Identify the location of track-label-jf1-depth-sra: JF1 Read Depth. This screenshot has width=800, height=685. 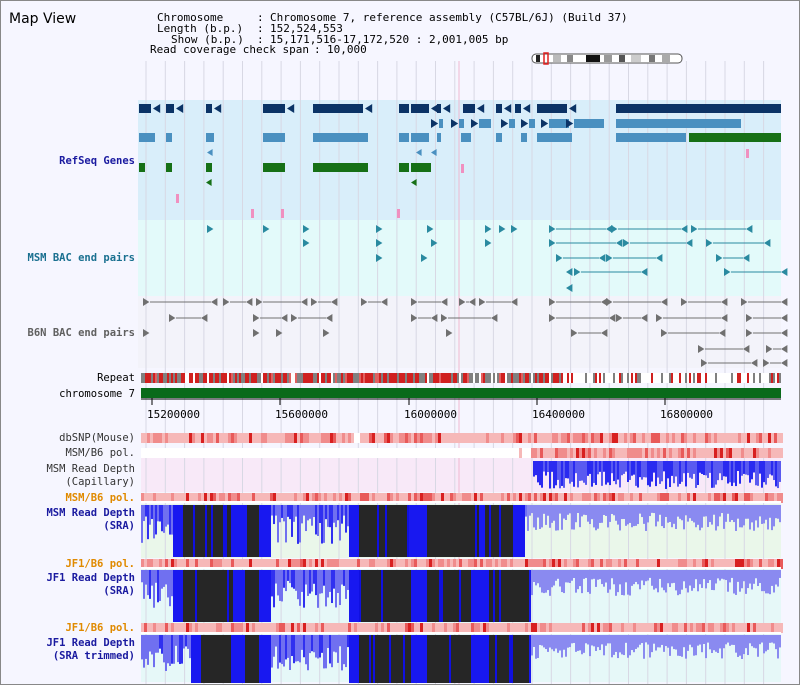
(90, 578).